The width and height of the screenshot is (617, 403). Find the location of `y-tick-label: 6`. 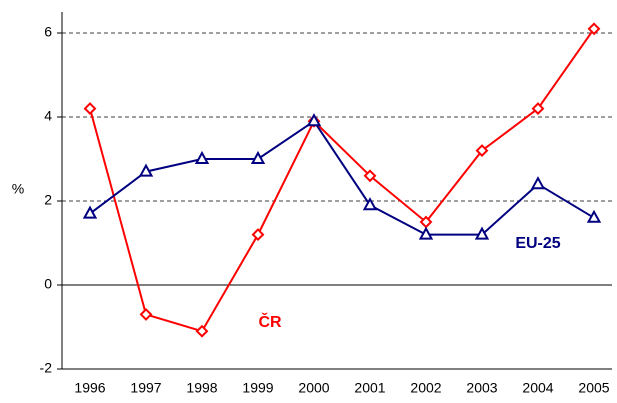

y-tick-label: 6 is located at coordinates (48, 32).